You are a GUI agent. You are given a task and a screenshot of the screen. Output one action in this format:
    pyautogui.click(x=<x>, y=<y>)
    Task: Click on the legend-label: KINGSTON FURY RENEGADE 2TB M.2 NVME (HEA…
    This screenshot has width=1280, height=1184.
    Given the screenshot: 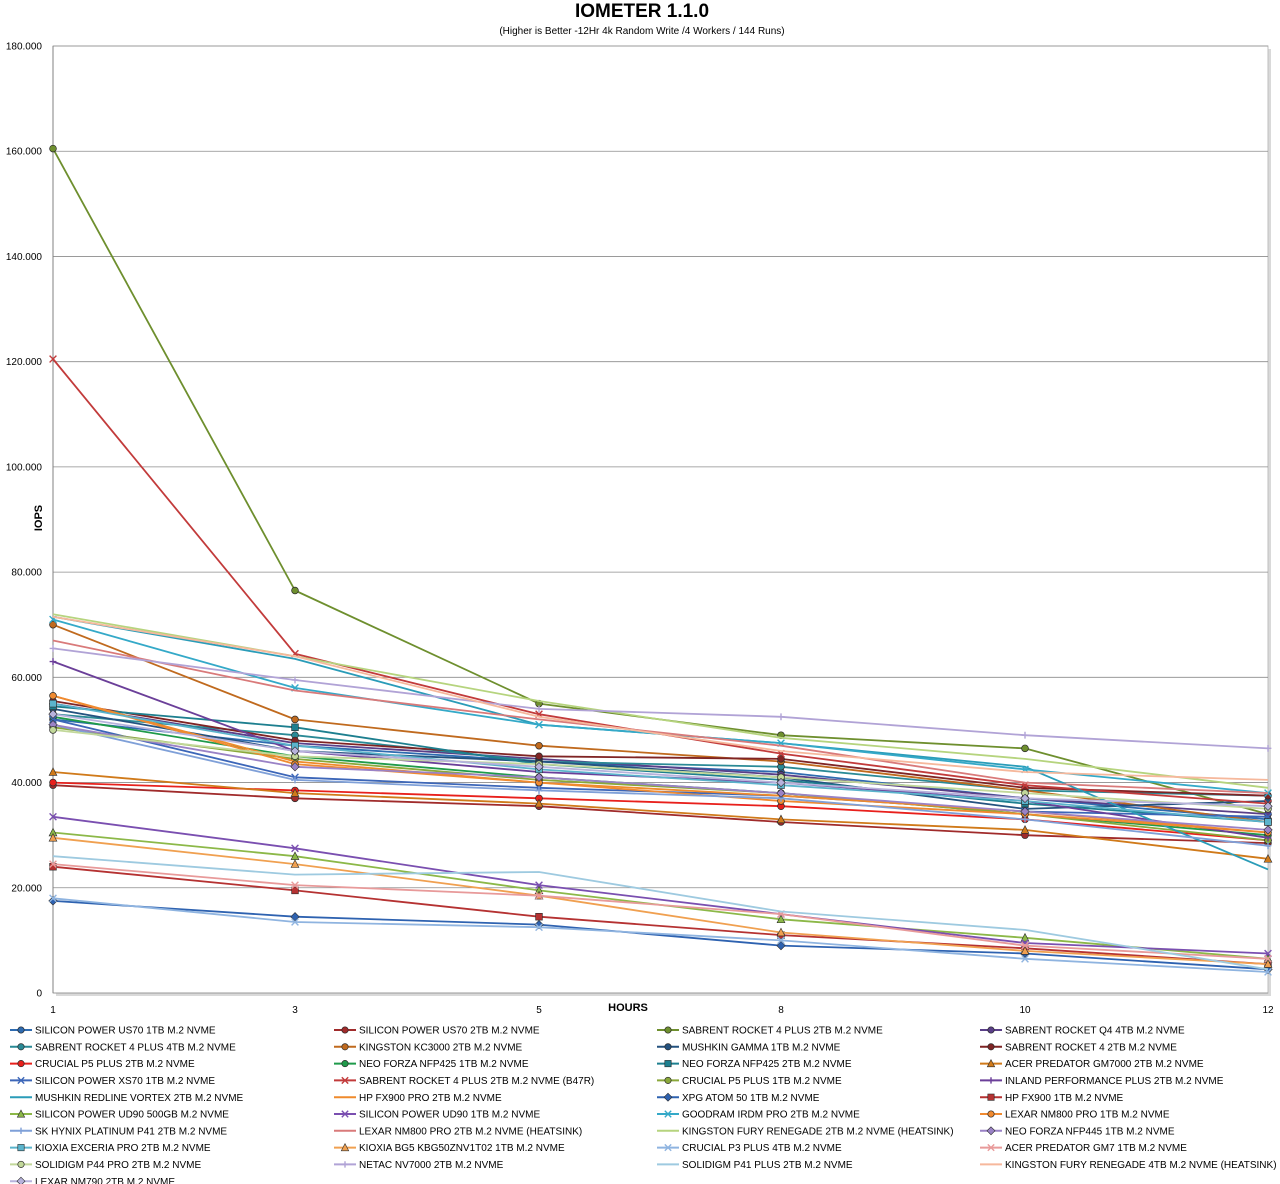 What is the action you would take?
    pyautogui.click(x=818, y=1131)
    